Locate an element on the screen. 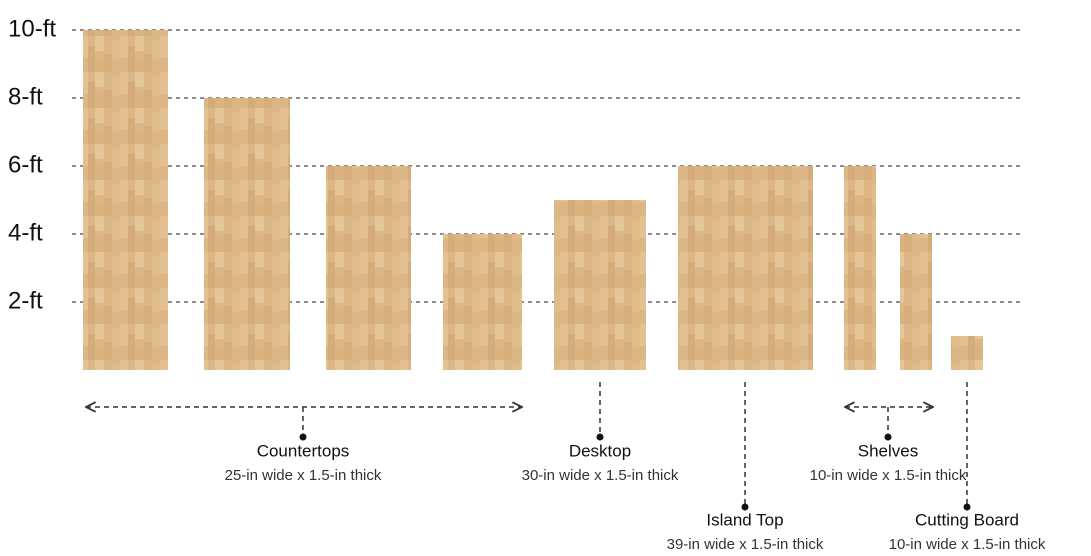 The width and height of the screenshot is (1091, 556). y-tick-label: 8-ft is located at coordinates (25, 96).